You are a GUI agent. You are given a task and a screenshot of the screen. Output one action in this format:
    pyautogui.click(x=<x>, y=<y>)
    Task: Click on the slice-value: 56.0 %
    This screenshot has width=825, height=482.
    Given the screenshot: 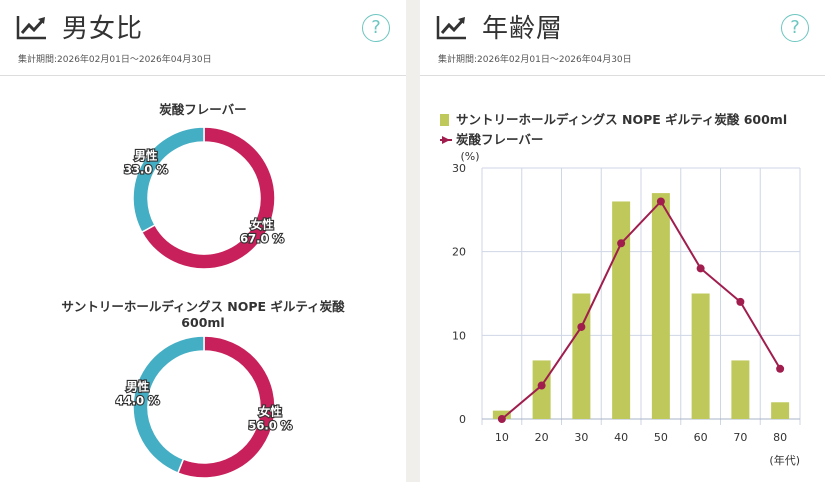 What is the action you would take?
    pyautogui.click(x=270, y=426)
    